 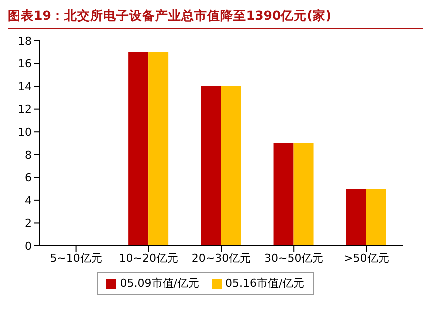 I want to click on y-tick-label: 6, so click(x=28, y=178).